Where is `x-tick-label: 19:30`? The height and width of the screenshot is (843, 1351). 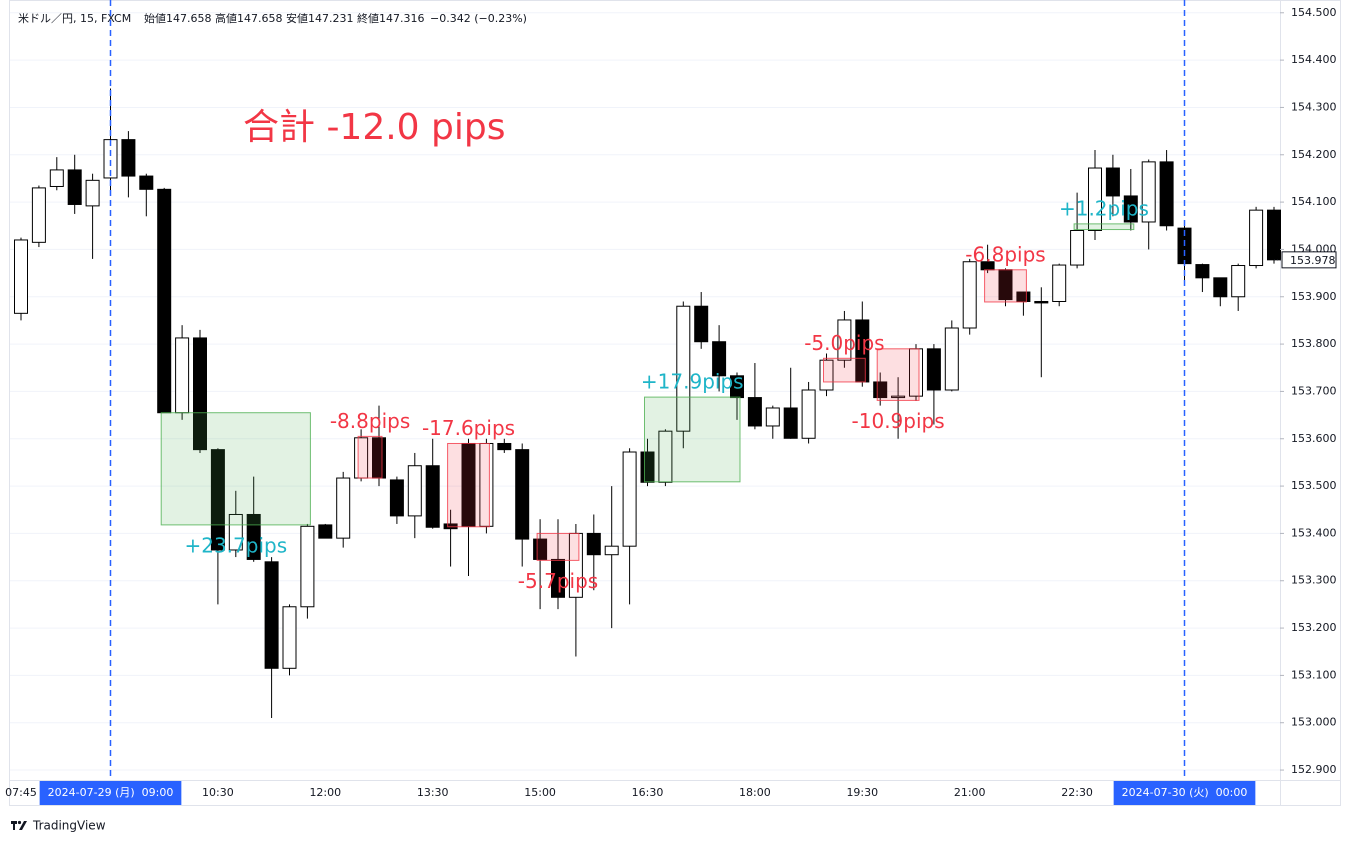
x-tick-label: 19:30 is located at coordinates (862, 792).